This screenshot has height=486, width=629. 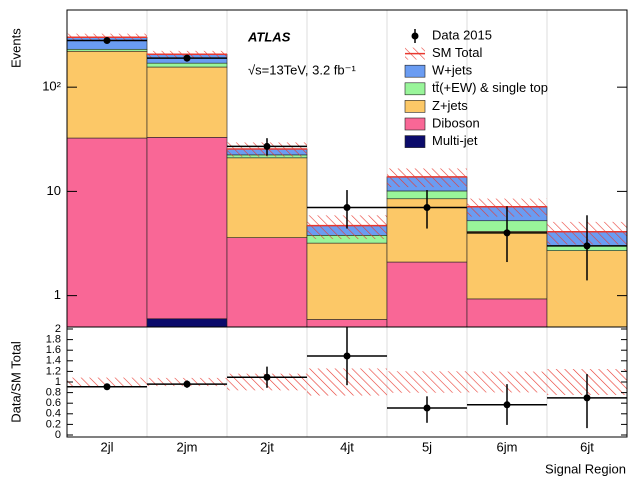 I want to click on legend-label: Multi-jet, so click(x=455, y=140).